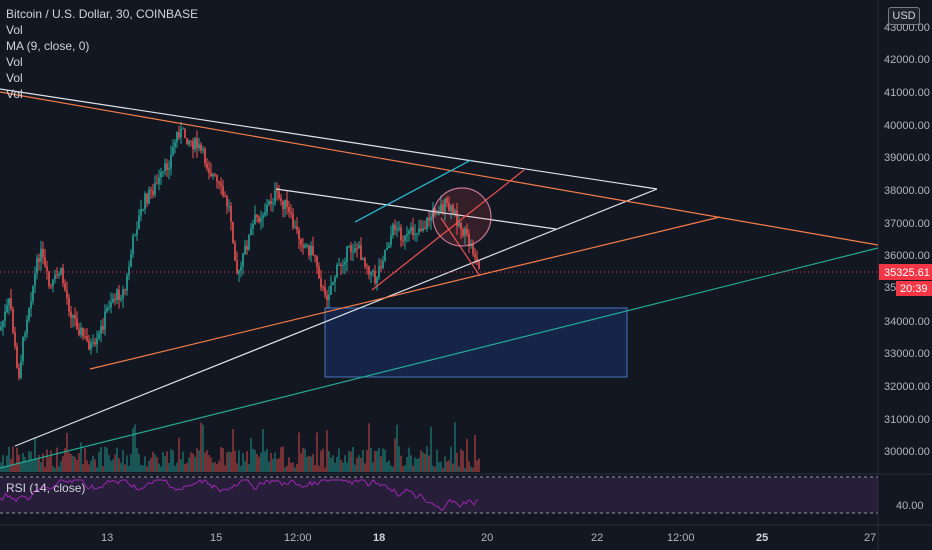  I want to click on time-label: 12:00, so click(681, 538).